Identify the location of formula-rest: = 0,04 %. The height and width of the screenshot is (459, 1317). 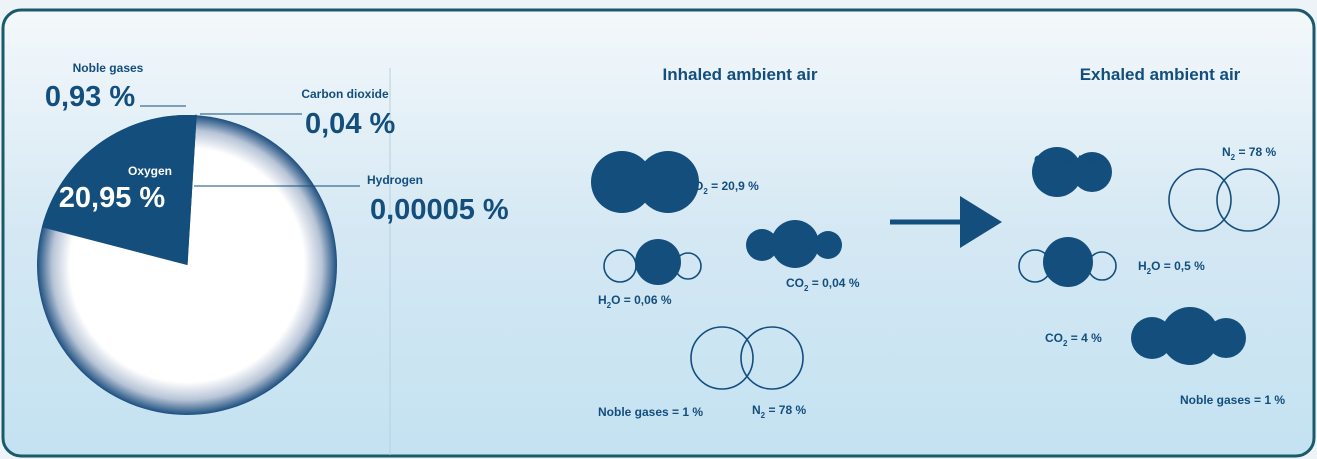
(833, 283).